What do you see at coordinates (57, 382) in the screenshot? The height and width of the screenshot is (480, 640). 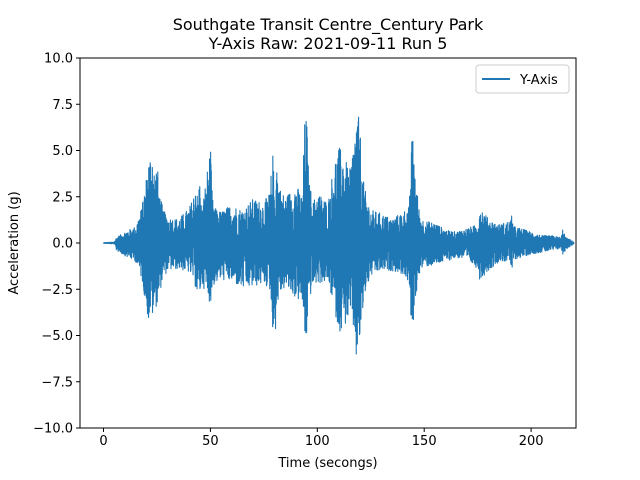 I see `y-tick-label: −7.5` at bounding box center [57, 382].